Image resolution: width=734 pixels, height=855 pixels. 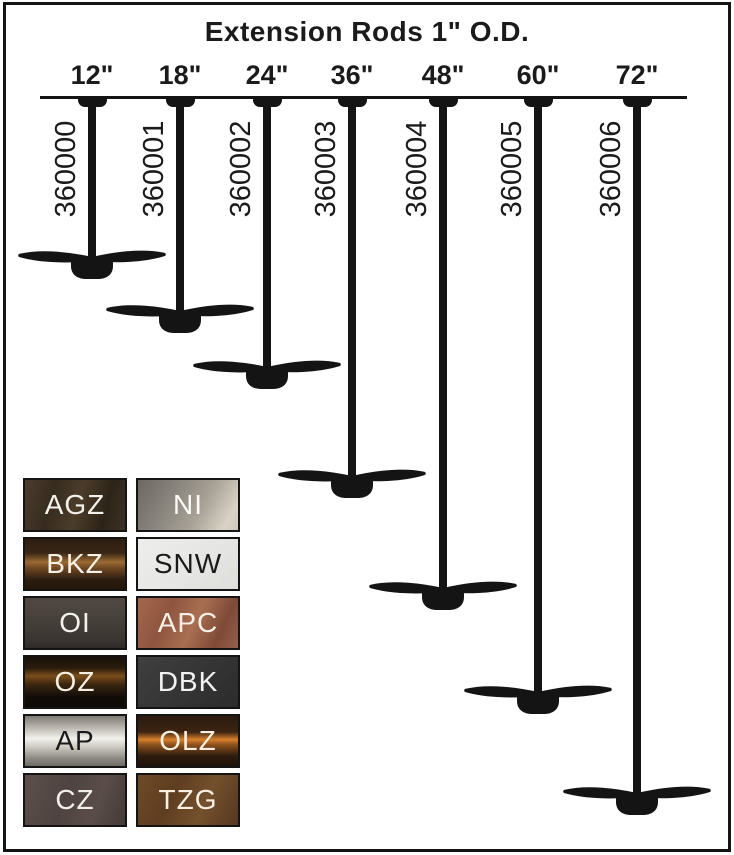 I want to click on rod-length-label: 18", so click(x=180, y=75).